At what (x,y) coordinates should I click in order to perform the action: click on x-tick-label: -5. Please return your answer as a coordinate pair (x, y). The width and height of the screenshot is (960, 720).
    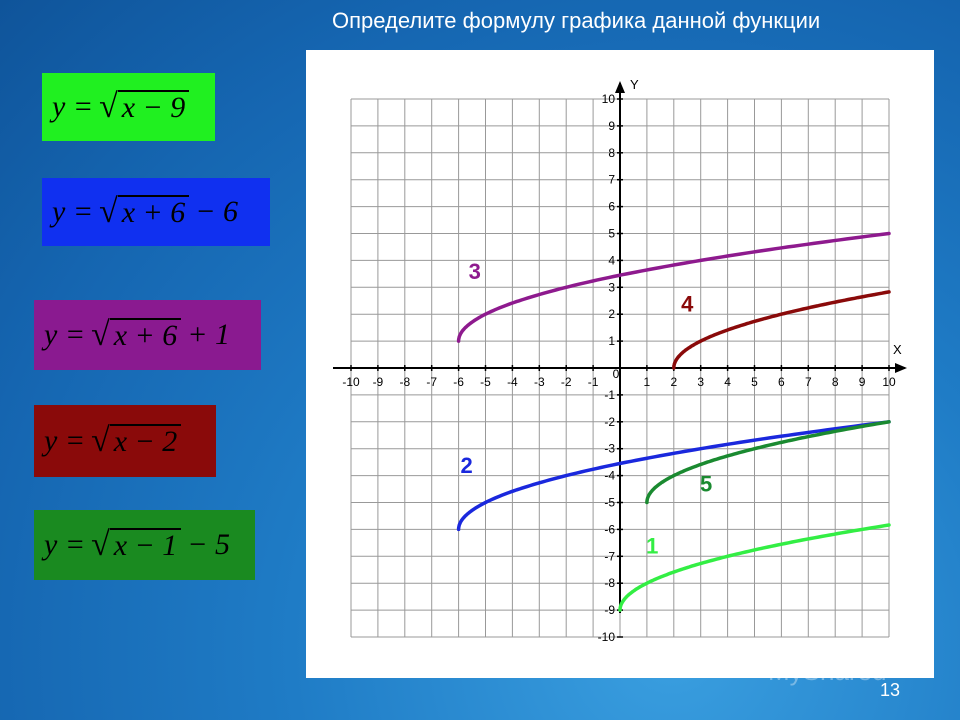
    Looking at the image, I should click on (485, 382).